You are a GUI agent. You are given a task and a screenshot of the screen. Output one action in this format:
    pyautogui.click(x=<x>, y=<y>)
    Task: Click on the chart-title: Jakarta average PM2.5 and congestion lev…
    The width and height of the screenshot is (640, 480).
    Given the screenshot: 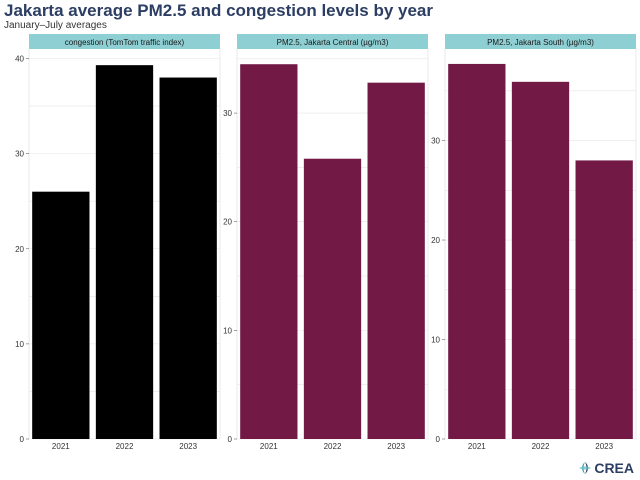 What is the action you would take?
    pyautogui.click(x=218, y=10)
    